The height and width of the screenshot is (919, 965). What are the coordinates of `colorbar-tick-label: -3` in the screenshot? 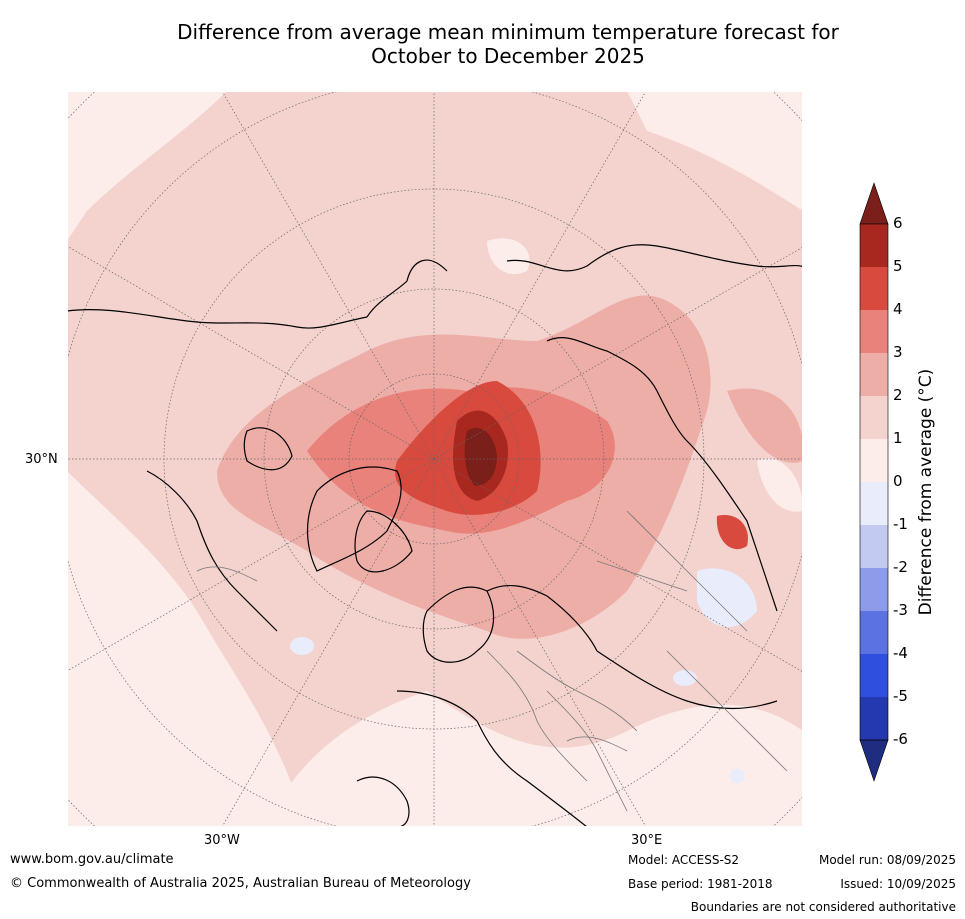 It's located at (900, 610).